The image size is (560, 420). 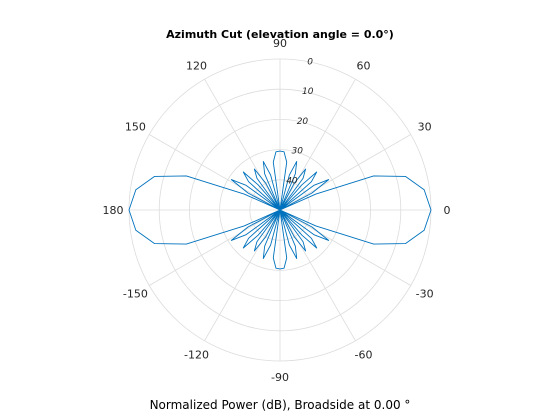 I want to click on angle-tick-label: 180, so click(x=113, y=210).